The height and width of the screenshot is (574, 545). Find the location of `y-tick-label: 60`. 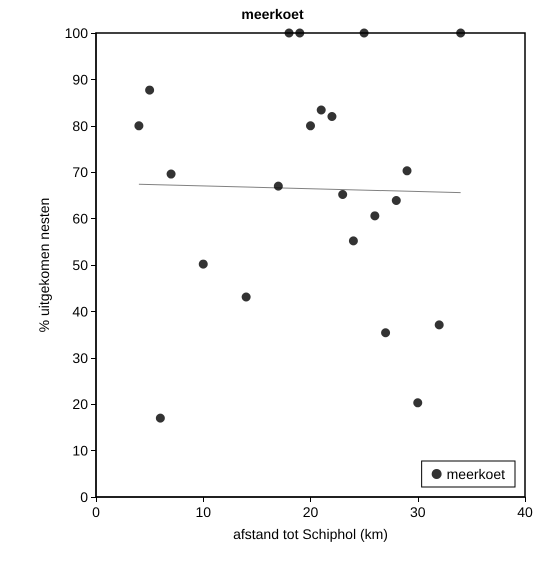

y-tick-label: 60 is located at coordinates (80, 218).